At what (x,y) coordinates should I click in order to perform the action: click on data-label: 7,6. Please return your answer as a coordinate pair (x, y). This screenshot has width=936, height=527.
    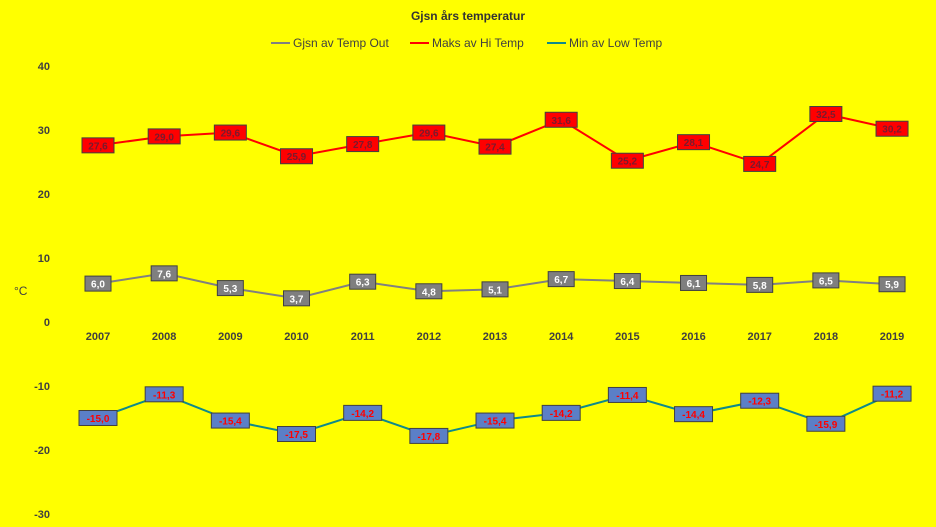
    Looking at the image, I should click on (164, 273).